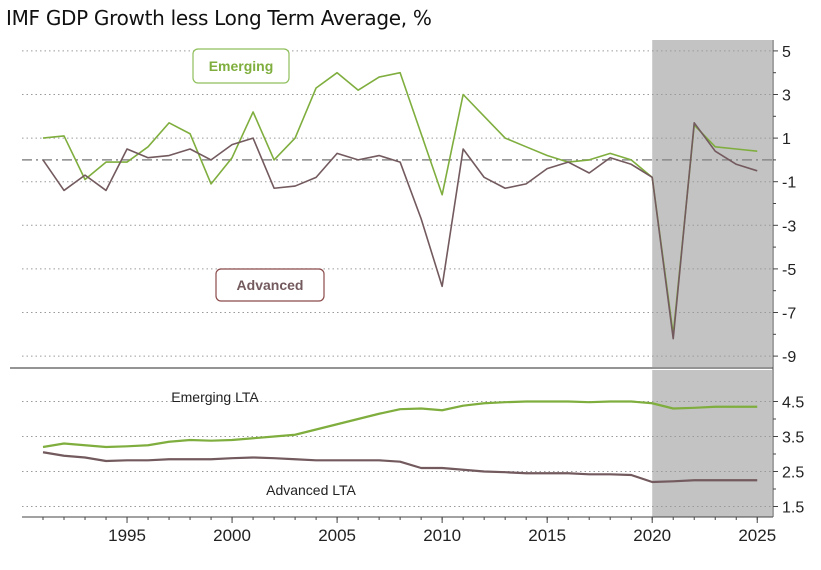 This screenshot has width=821, height=570. What do you see at coordinates (793, 438) in the screenshot?
I see `ytick-label-bottom: 3.5` at bounding box center [793, 438].